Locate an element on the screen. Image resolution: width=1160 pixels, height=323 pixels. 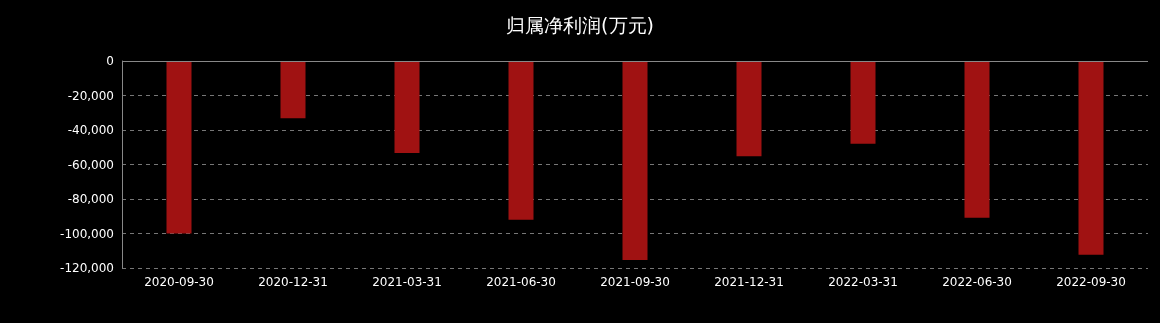
y-tick-label: -40,000 is located at coordinates (90, 130).